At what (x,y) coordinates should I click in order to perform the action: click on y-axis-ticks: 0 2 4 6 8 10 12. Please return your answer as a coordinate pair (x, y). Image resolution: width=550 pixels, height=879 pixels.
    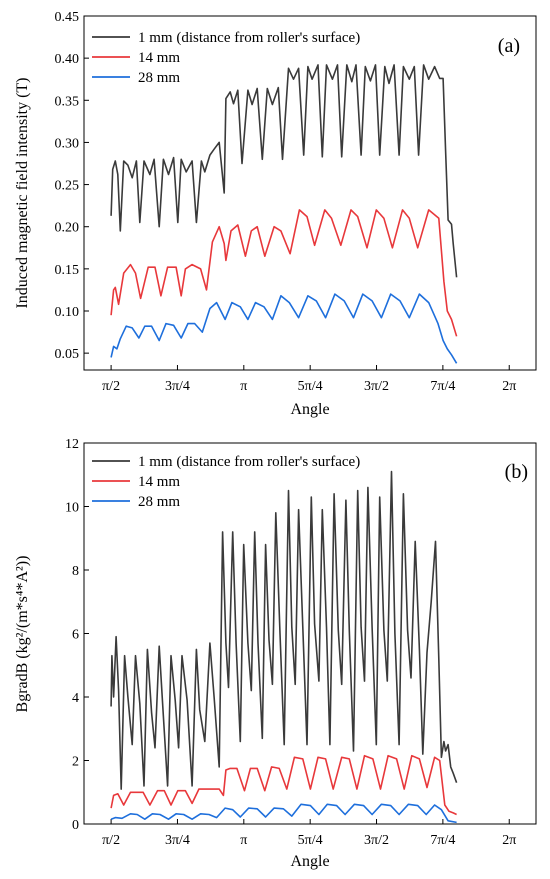
    Looking at the image, I should click on (77, 635).